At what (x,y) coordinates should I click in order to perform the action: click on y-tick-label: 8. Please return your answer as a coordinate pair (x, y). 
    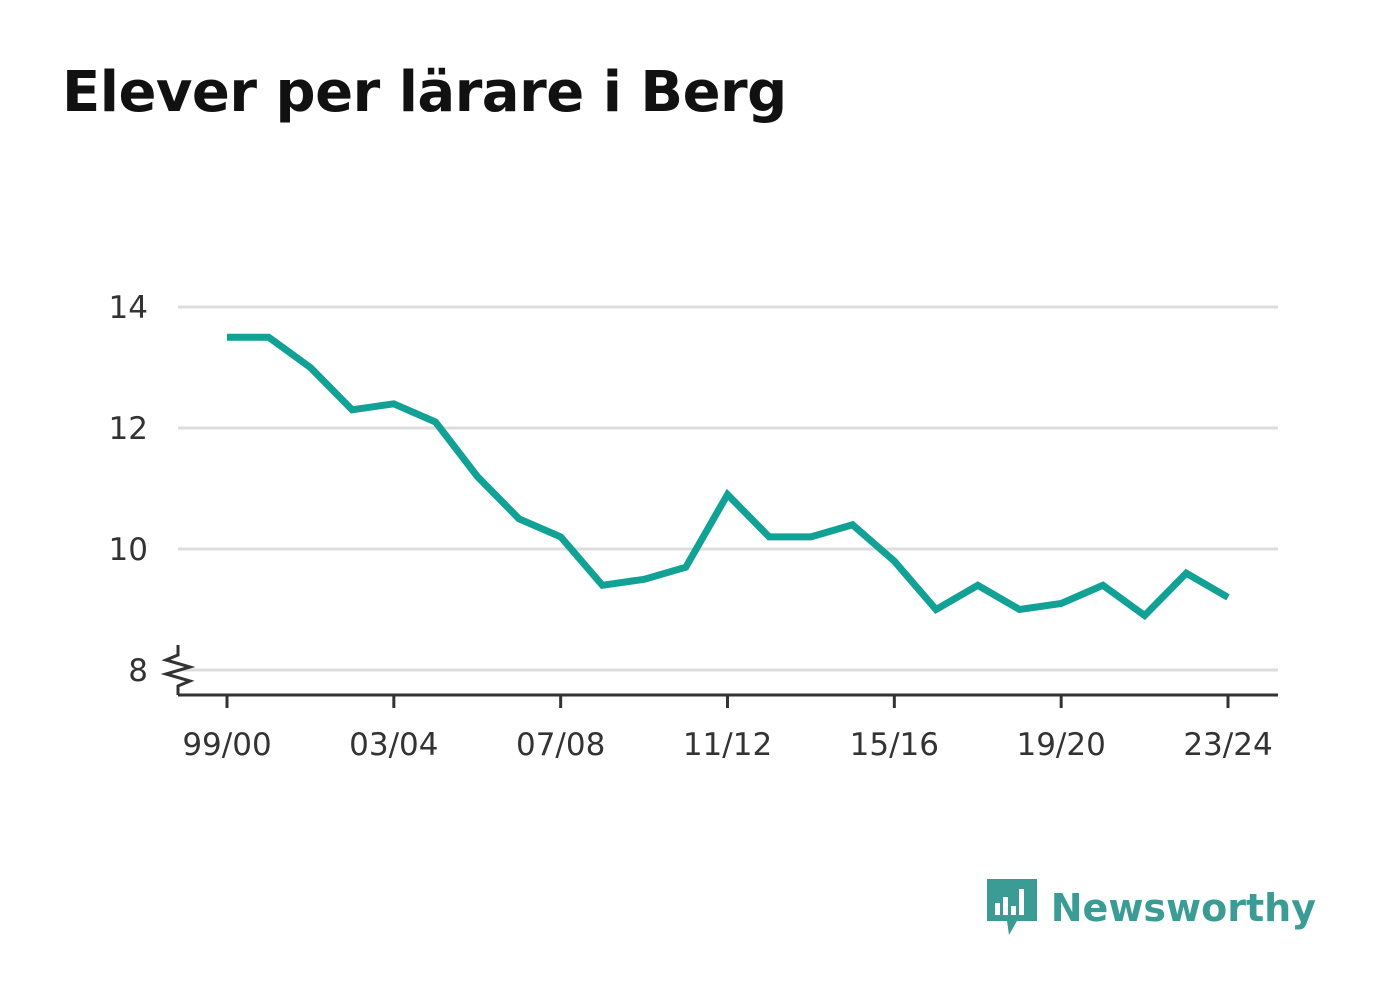
    Looking at the image, I should click on (138, 671).